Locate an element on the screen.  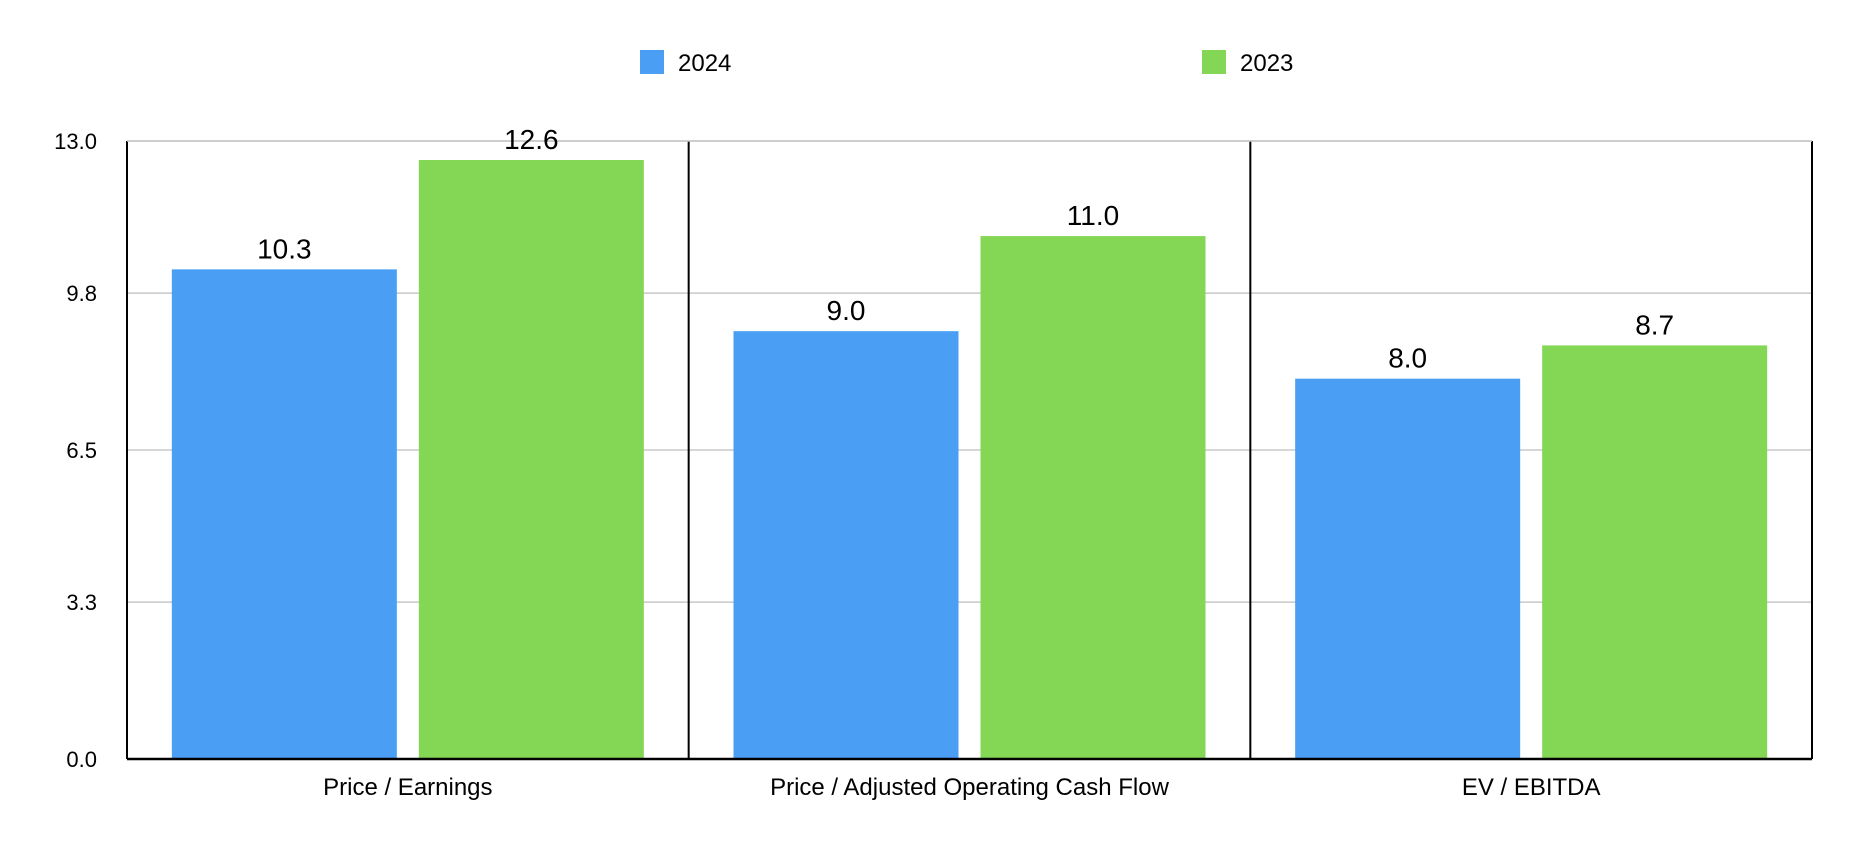
legend-item-2023: 2023 is located at coordinates (1247, 63).